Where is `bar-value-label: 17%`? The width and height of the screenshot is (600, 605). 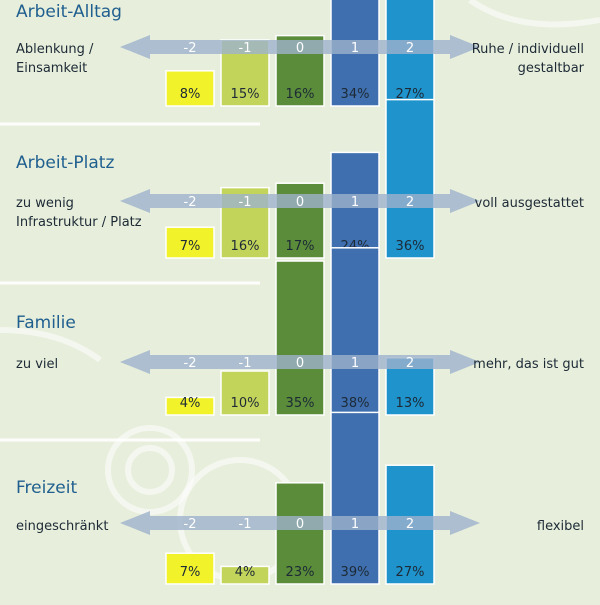 bar-value-label: 17% is located at coordinates (300, 246).